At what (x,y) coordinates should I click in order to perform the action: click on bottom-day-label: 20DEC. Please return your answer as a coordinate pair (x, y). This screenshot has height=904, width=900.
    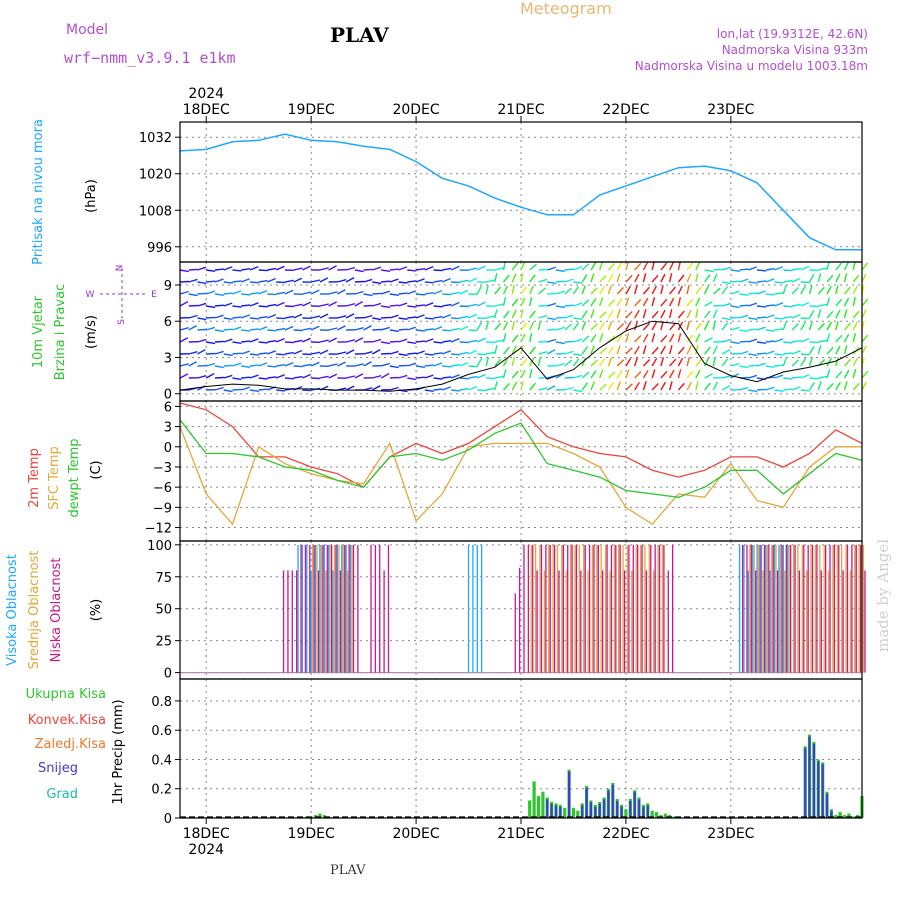
    Looking at the image, I should click on (415, 834).